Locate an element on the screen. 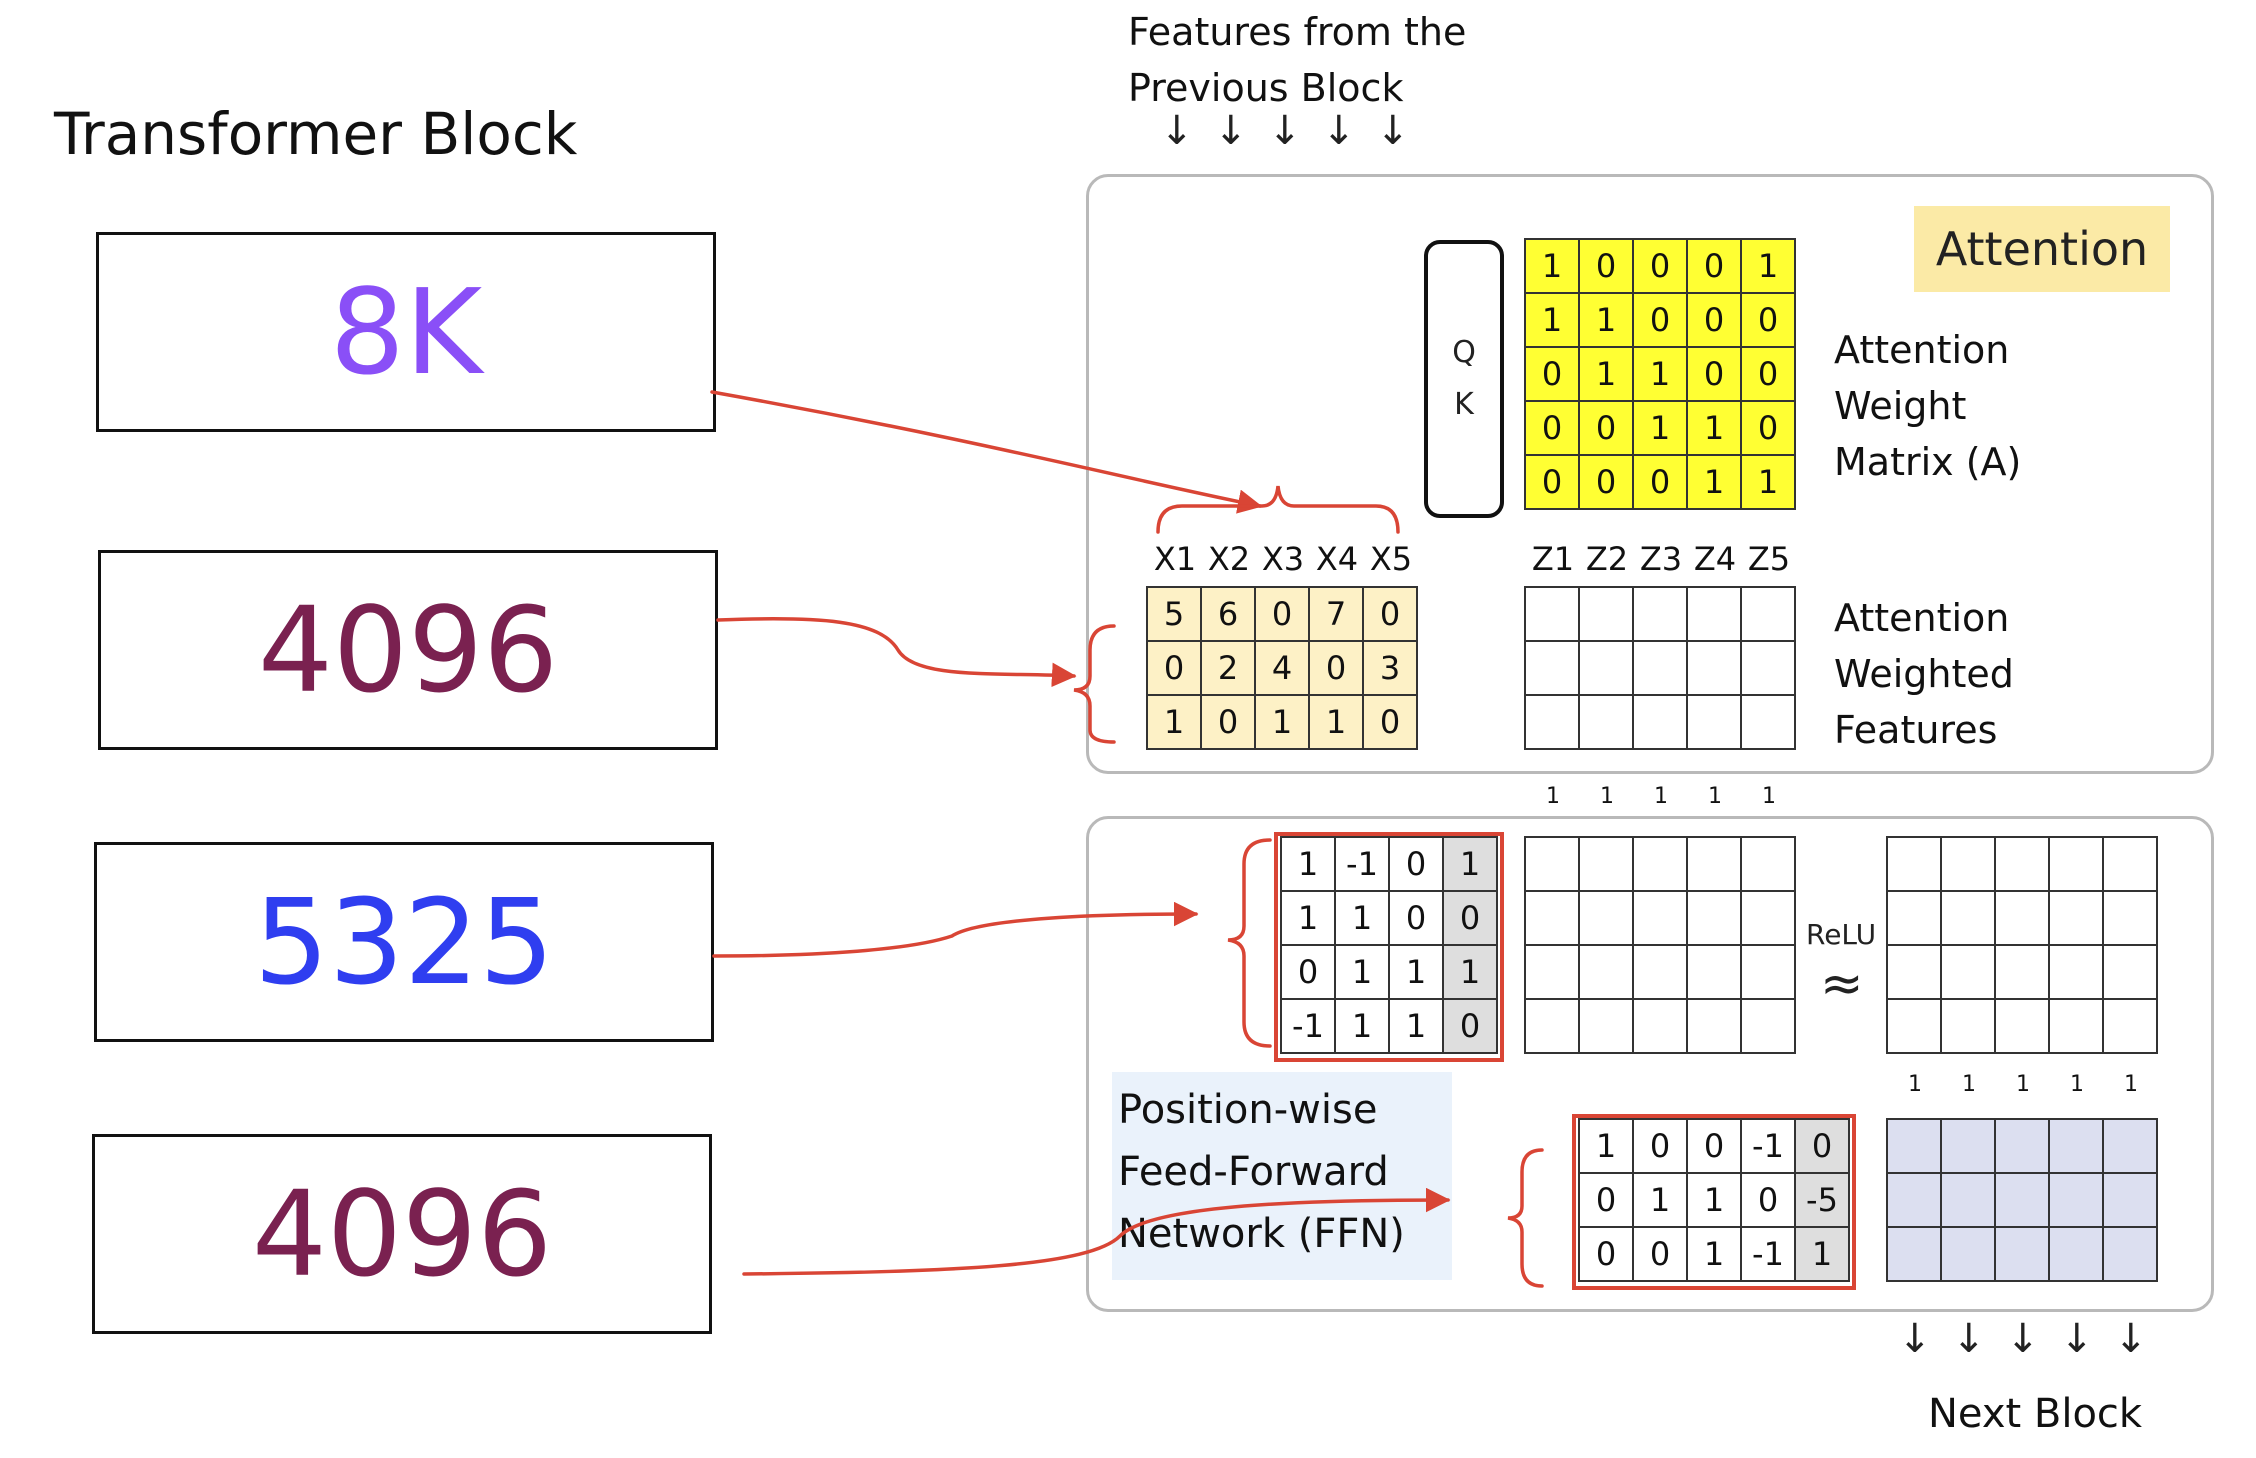  output-arrow-icon: ↓ is located at coordinates (2131, 1339).